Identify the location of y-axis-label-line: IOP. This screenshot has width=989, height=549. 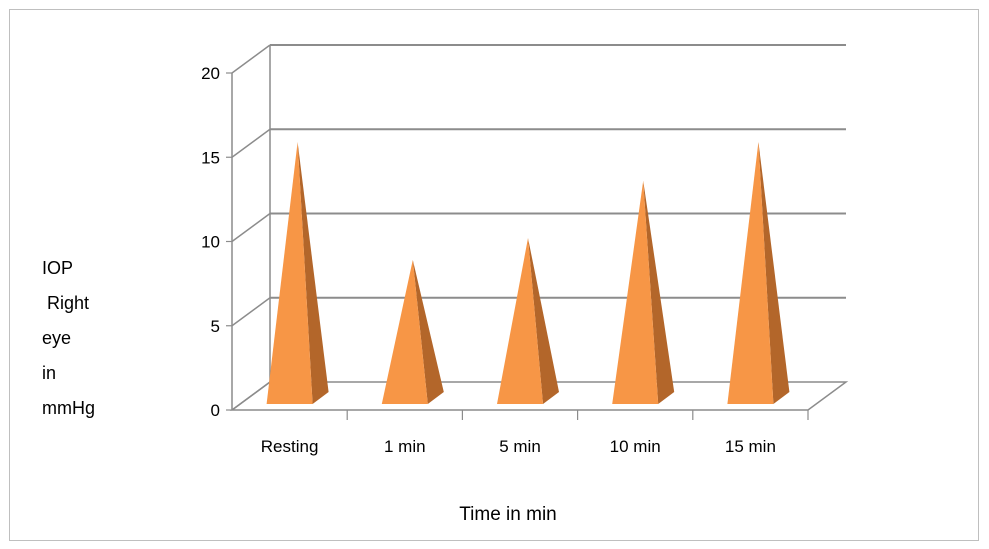
(57, 268).